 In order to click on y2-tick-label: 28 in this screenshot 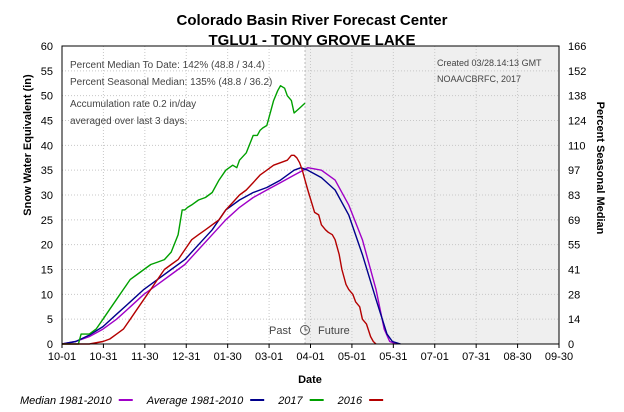, I will do `click(574, 295)`.